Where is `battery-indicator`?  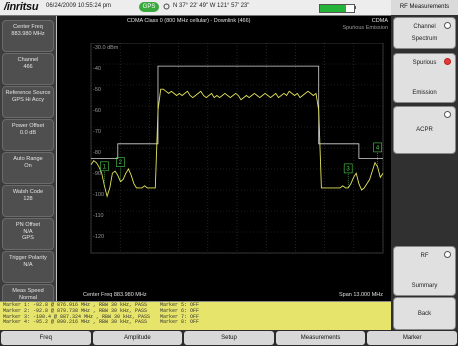 battery-indicator is located at coordinates (337, 8).